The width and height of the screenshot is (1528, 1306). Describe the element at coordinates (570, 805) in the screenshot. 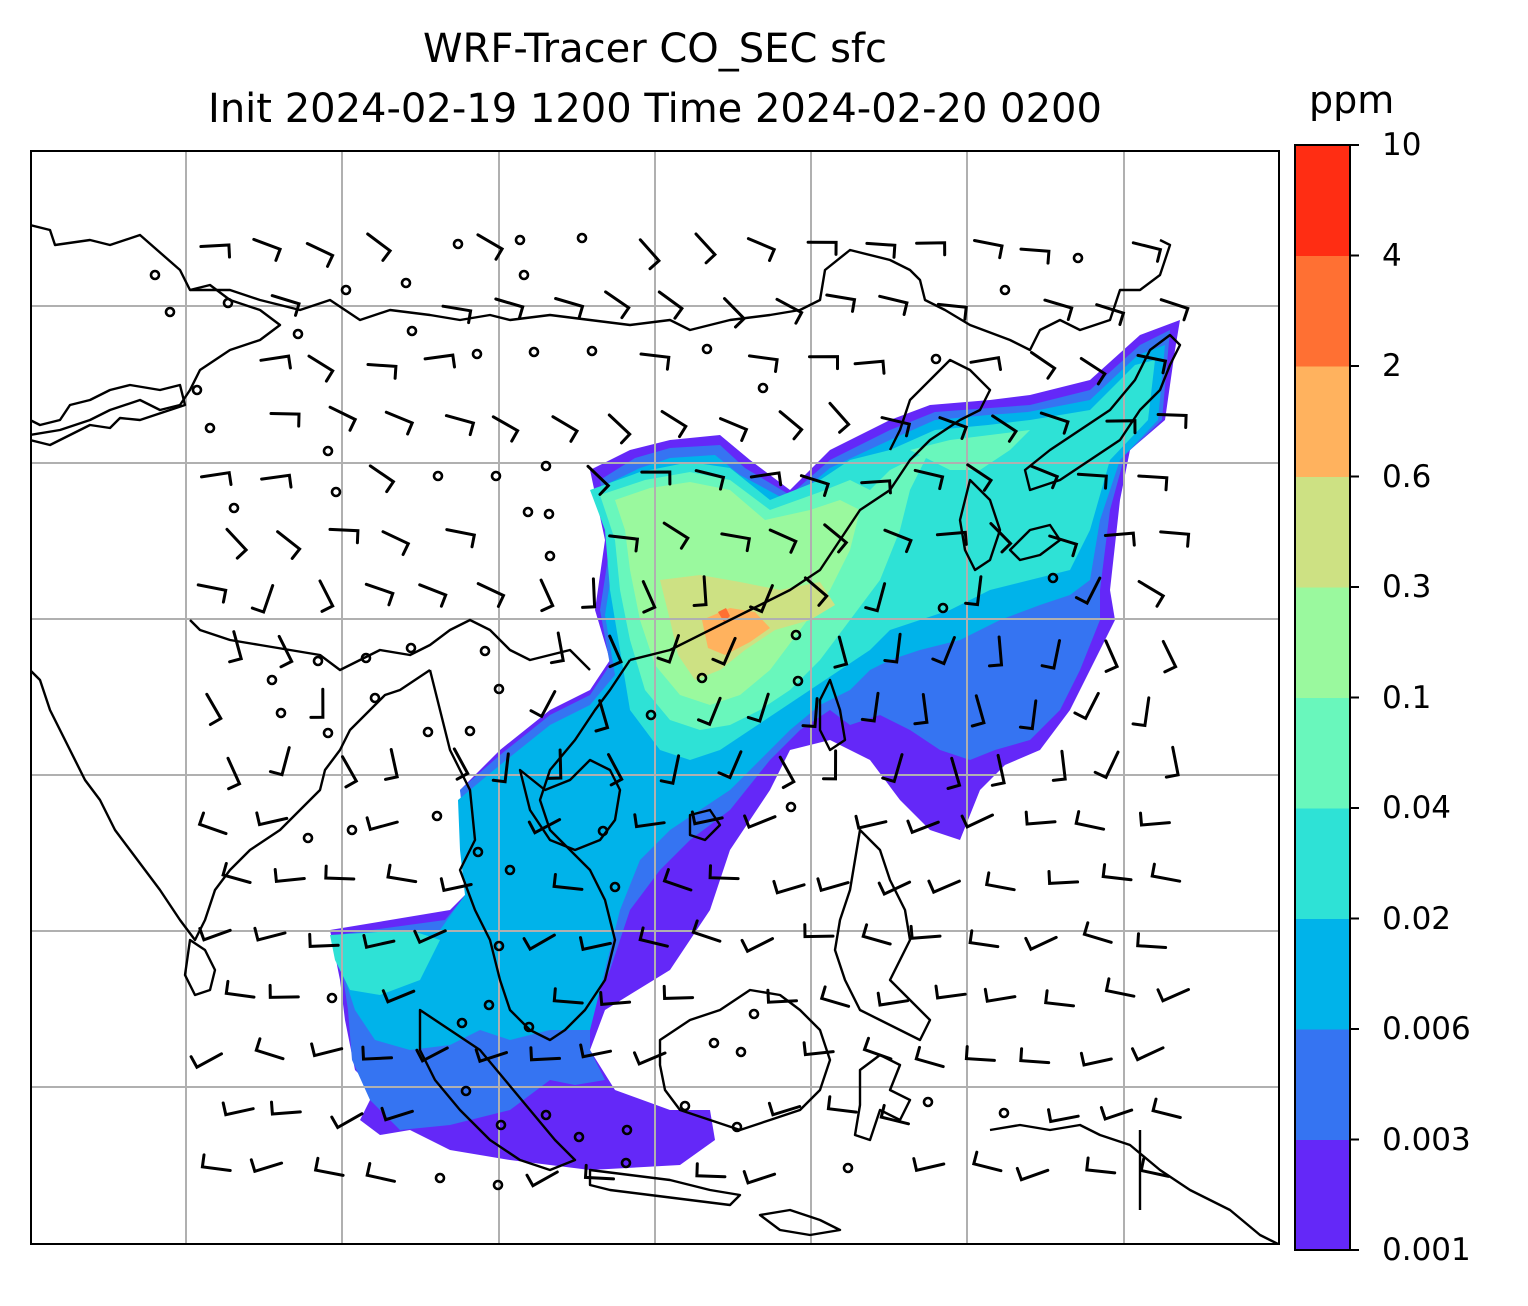

I see `coastline-gulf-thailand` at that location.